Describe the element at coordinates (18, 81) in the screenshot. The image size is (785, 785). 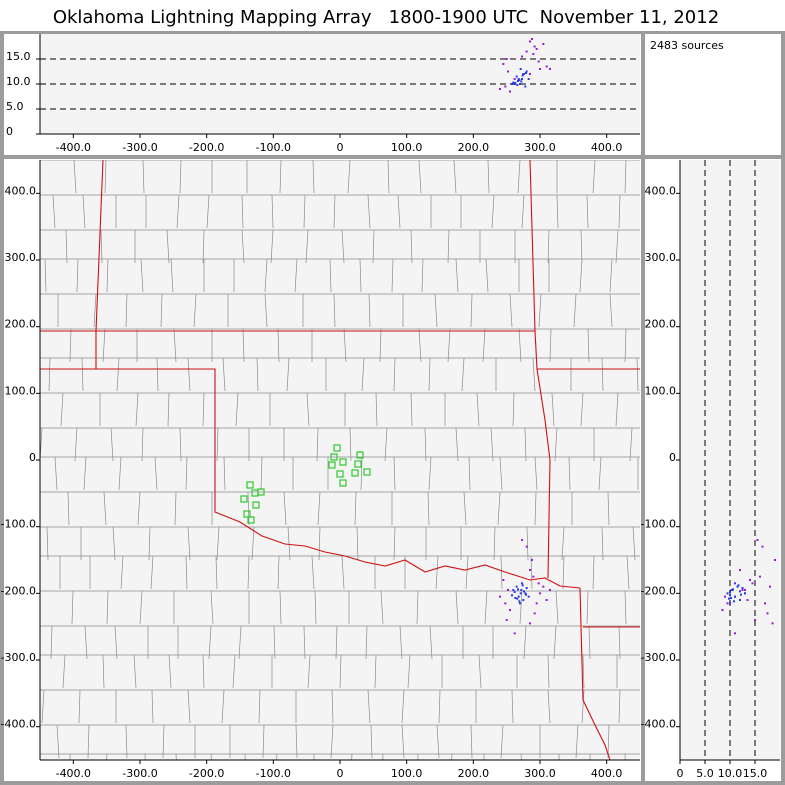
I see `y-tick-label: 10.0` at that location.